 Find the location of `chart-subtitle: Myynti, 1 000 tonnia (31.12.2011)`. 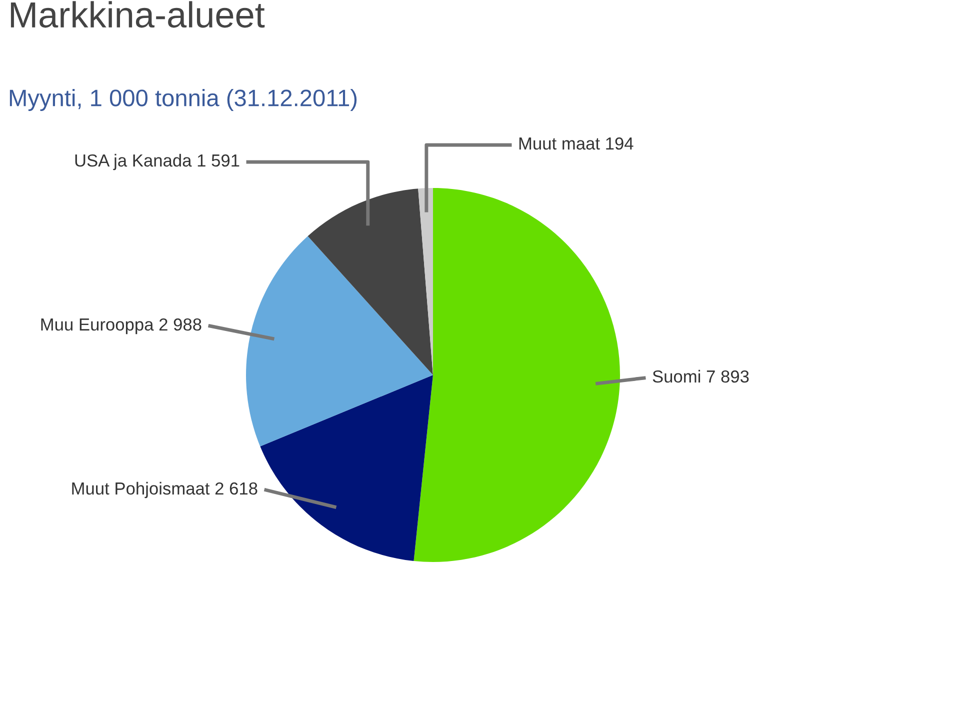

chart-subtitle: Myynti, 1 000 tonnia (31.12.2011) is located at coordinates (183, 100).